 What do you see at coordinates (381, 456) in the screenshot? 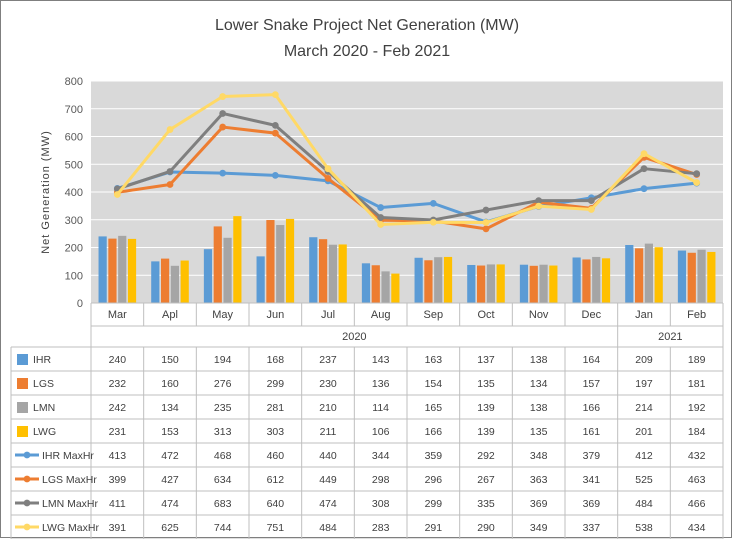
I see `data-label: 344` at bounding box center [381, 456].